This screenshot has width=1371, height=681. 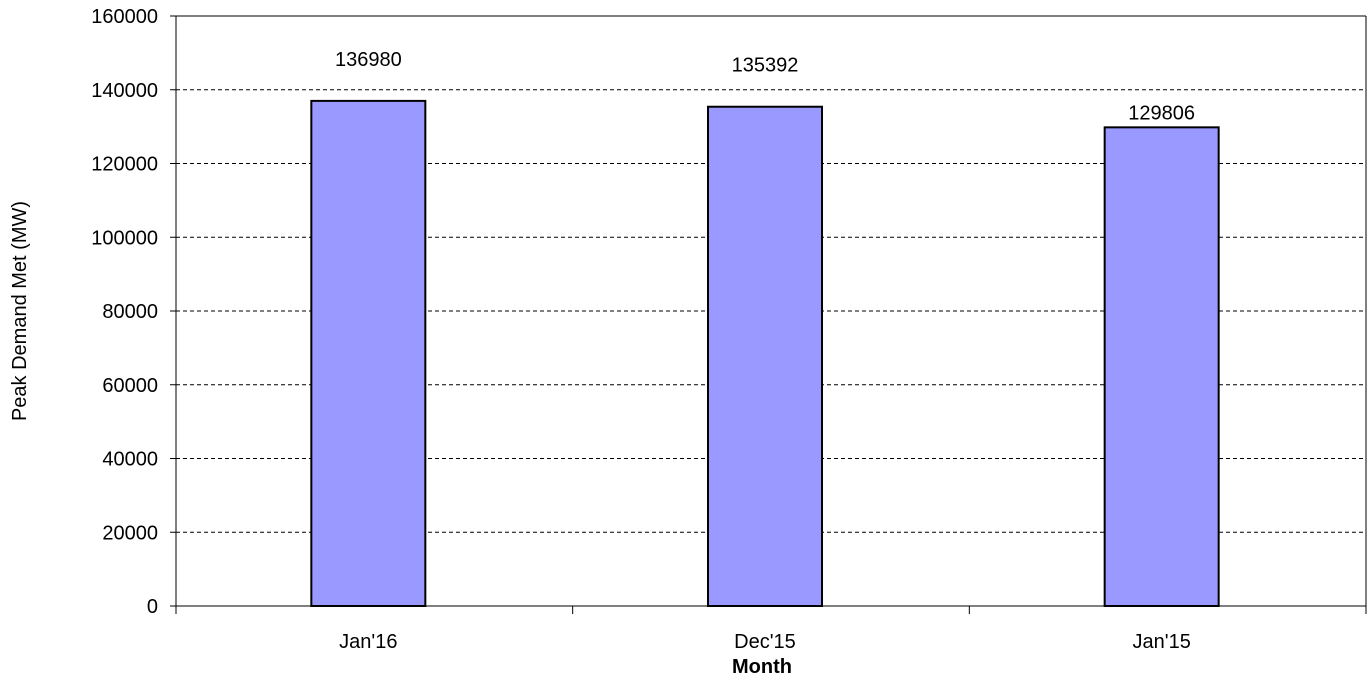 I want to click on bar-data-label: 135392, so click(x=765, y=66).